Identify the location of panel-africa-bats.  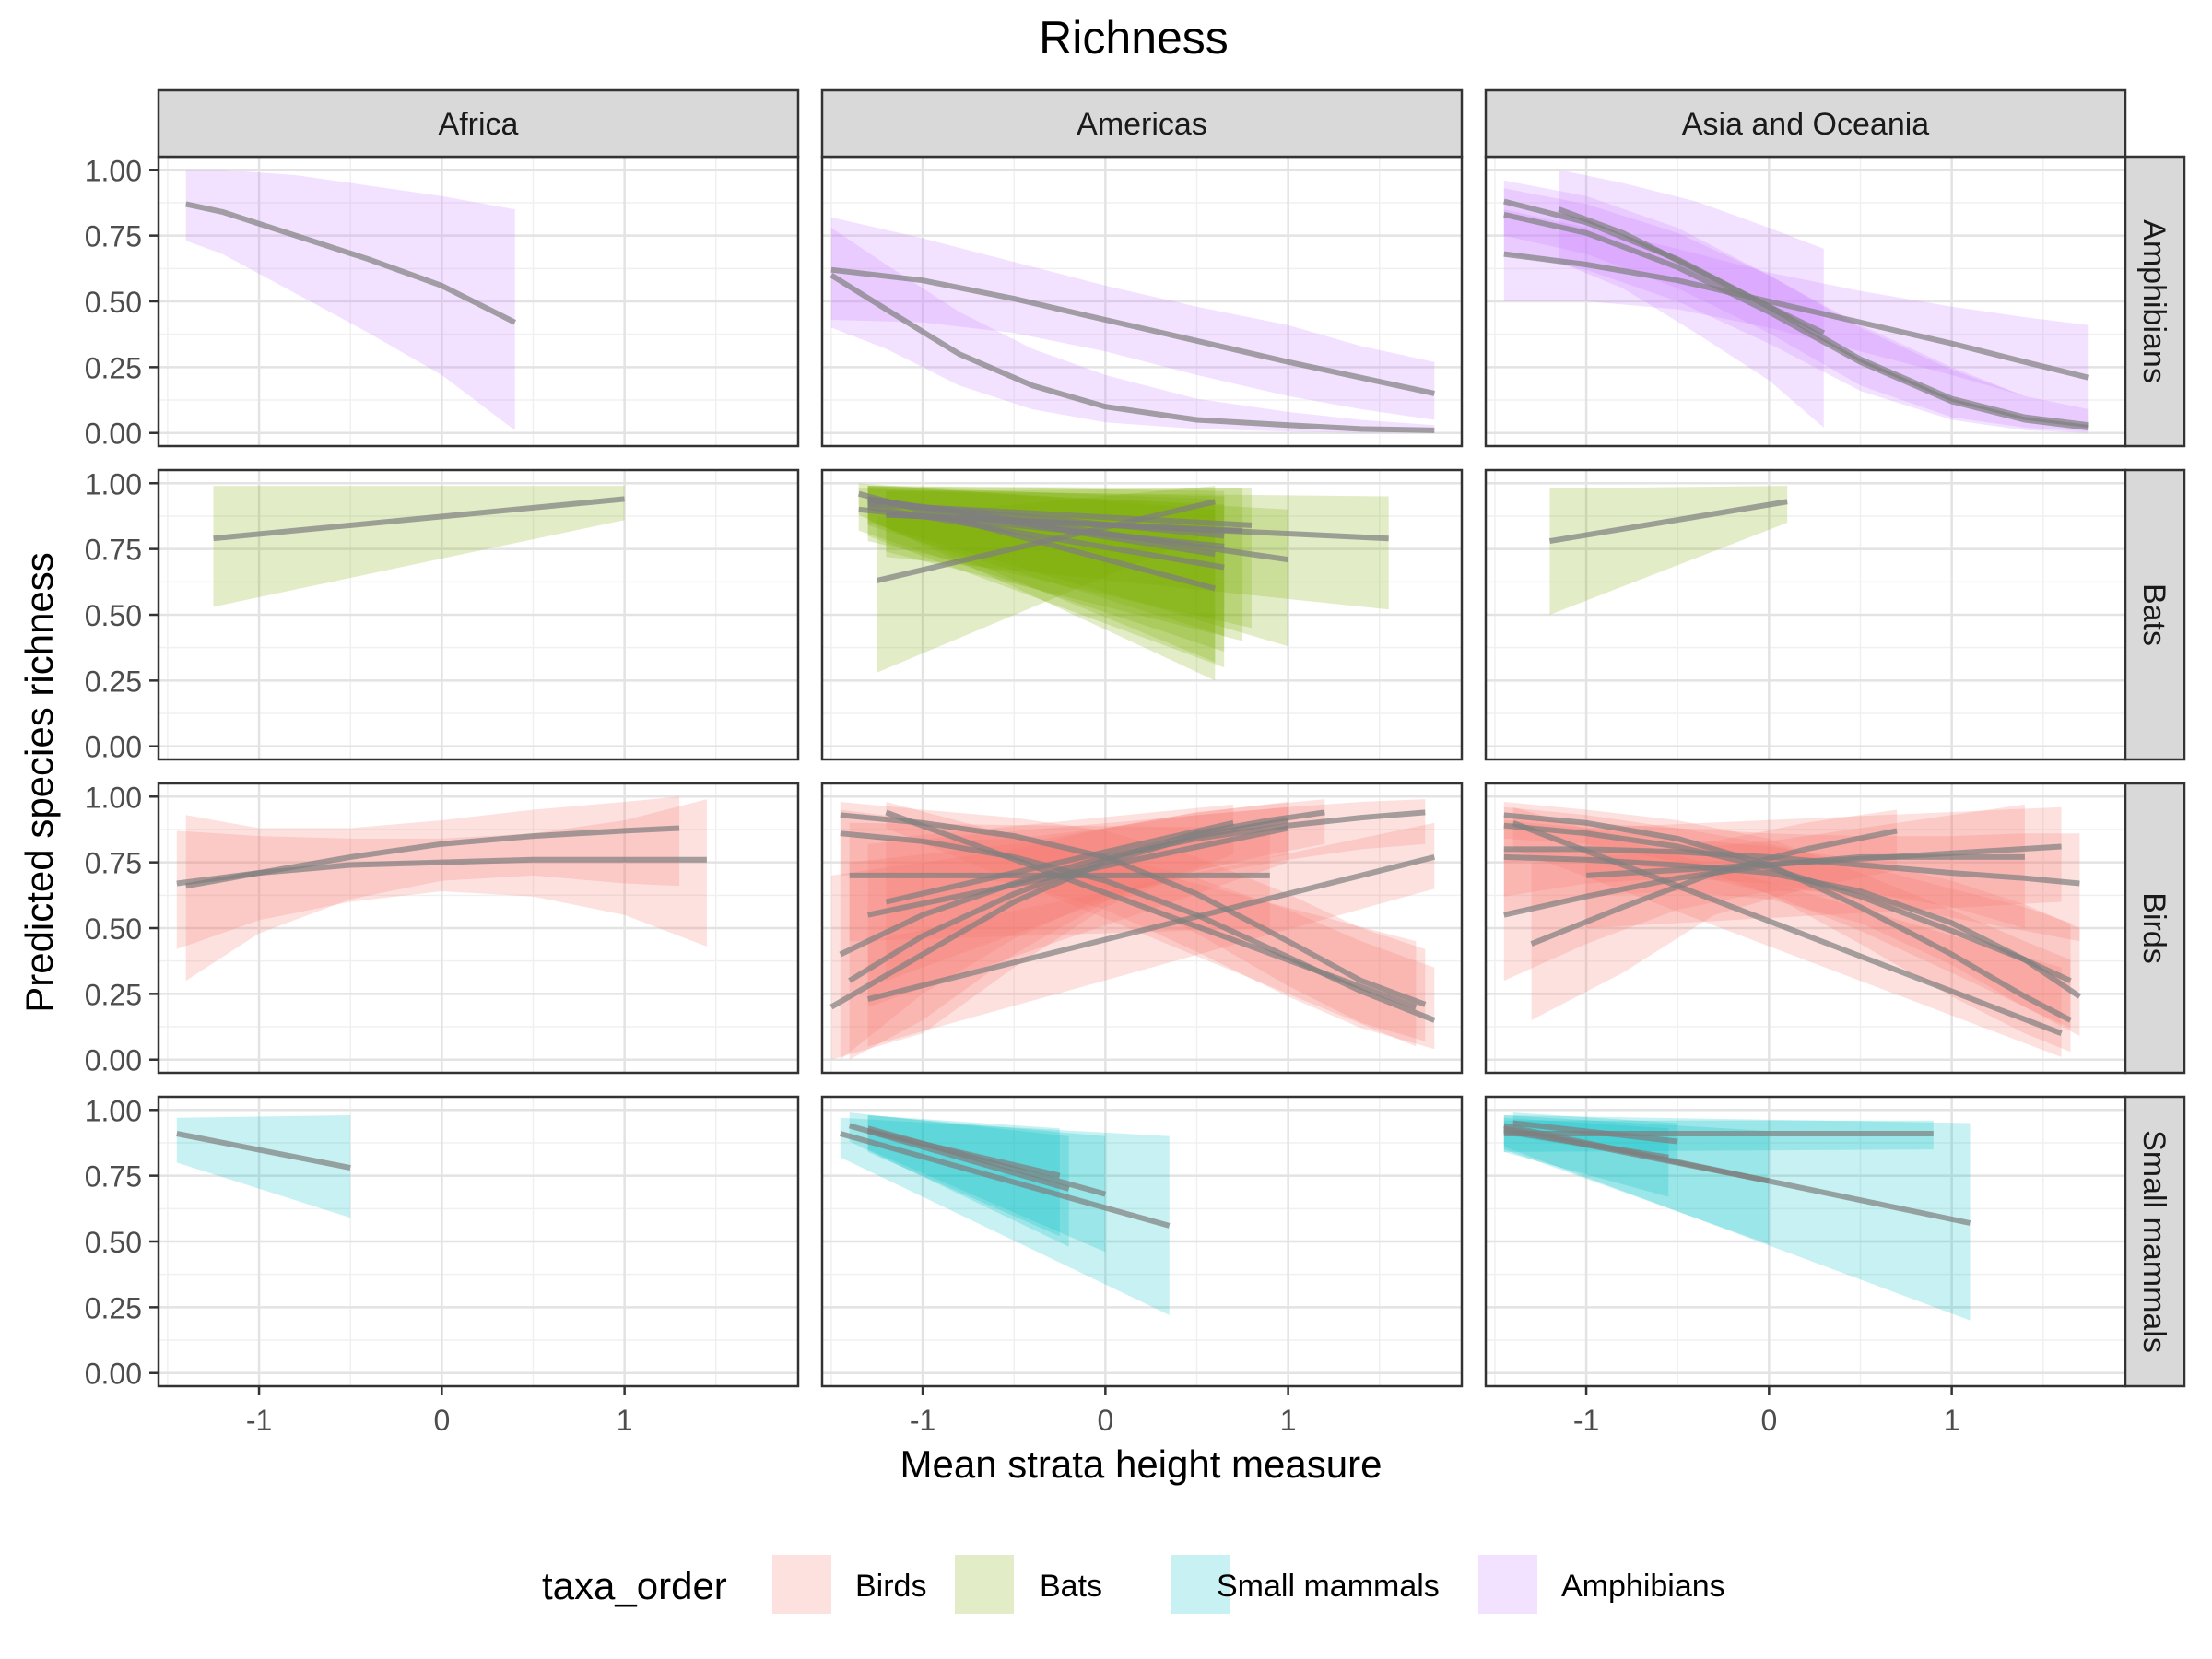
(478, 614).